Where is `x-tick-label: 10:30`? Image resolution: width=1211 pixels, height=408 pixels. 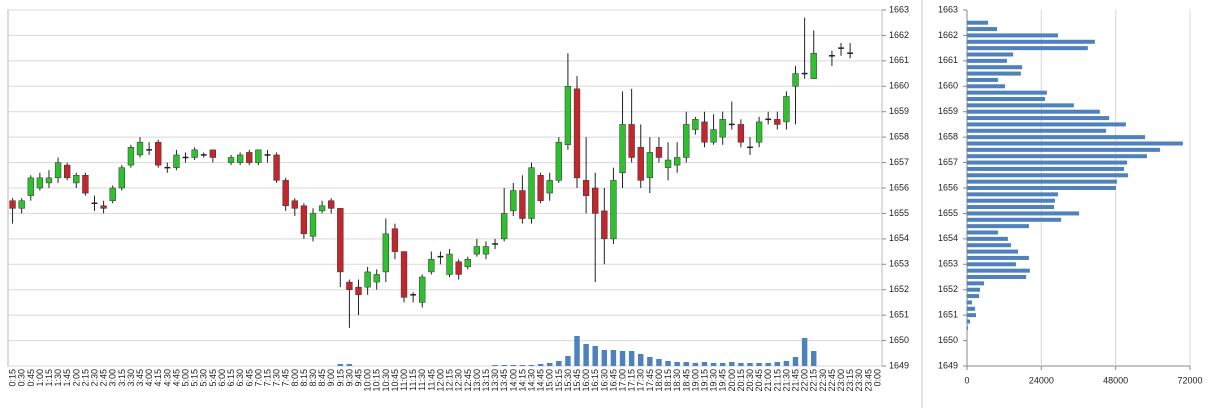
x-tick-label: 10:30 is located at coordinates (386, 380).